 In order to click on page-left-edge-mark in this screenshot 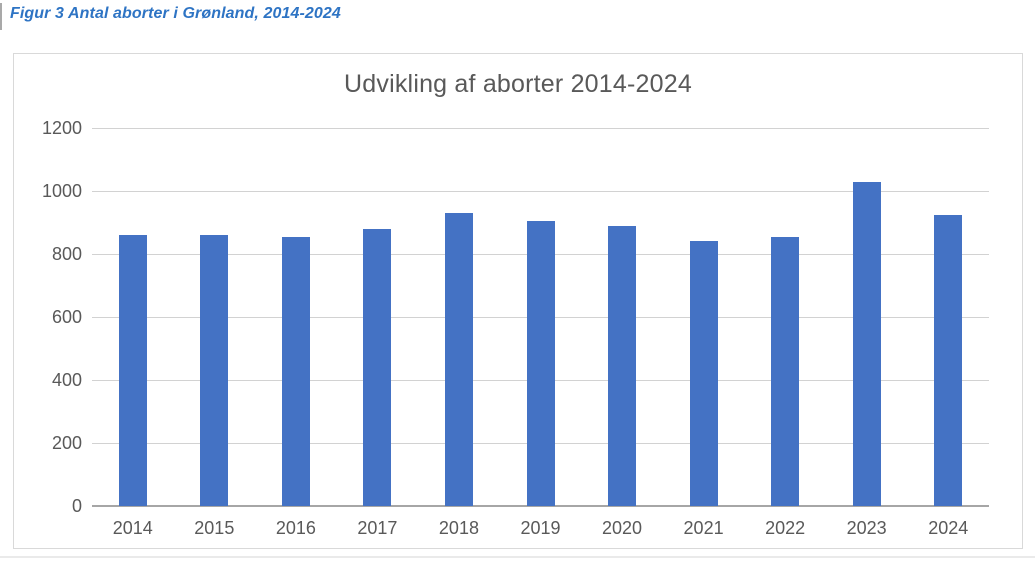, I will do `click(1, 16)`.